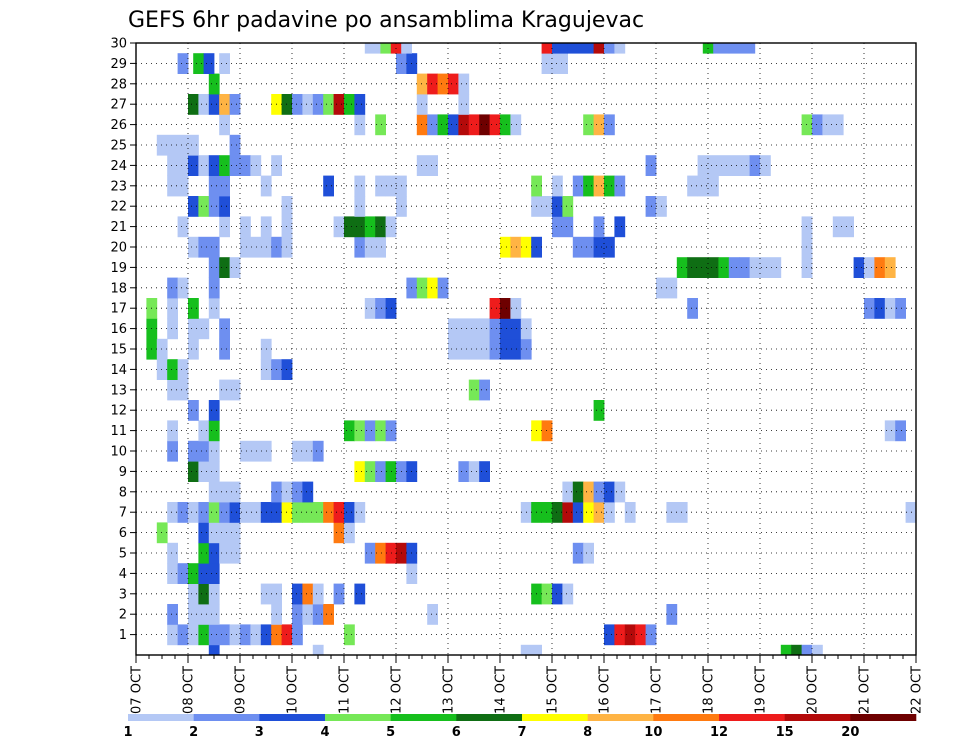 This screenshot has width=960, height=742. What do you see at coordinates (709, 690) in the screenshot?
I see `x-tick-label: 18 OCT` at bounding box center [709, 690].